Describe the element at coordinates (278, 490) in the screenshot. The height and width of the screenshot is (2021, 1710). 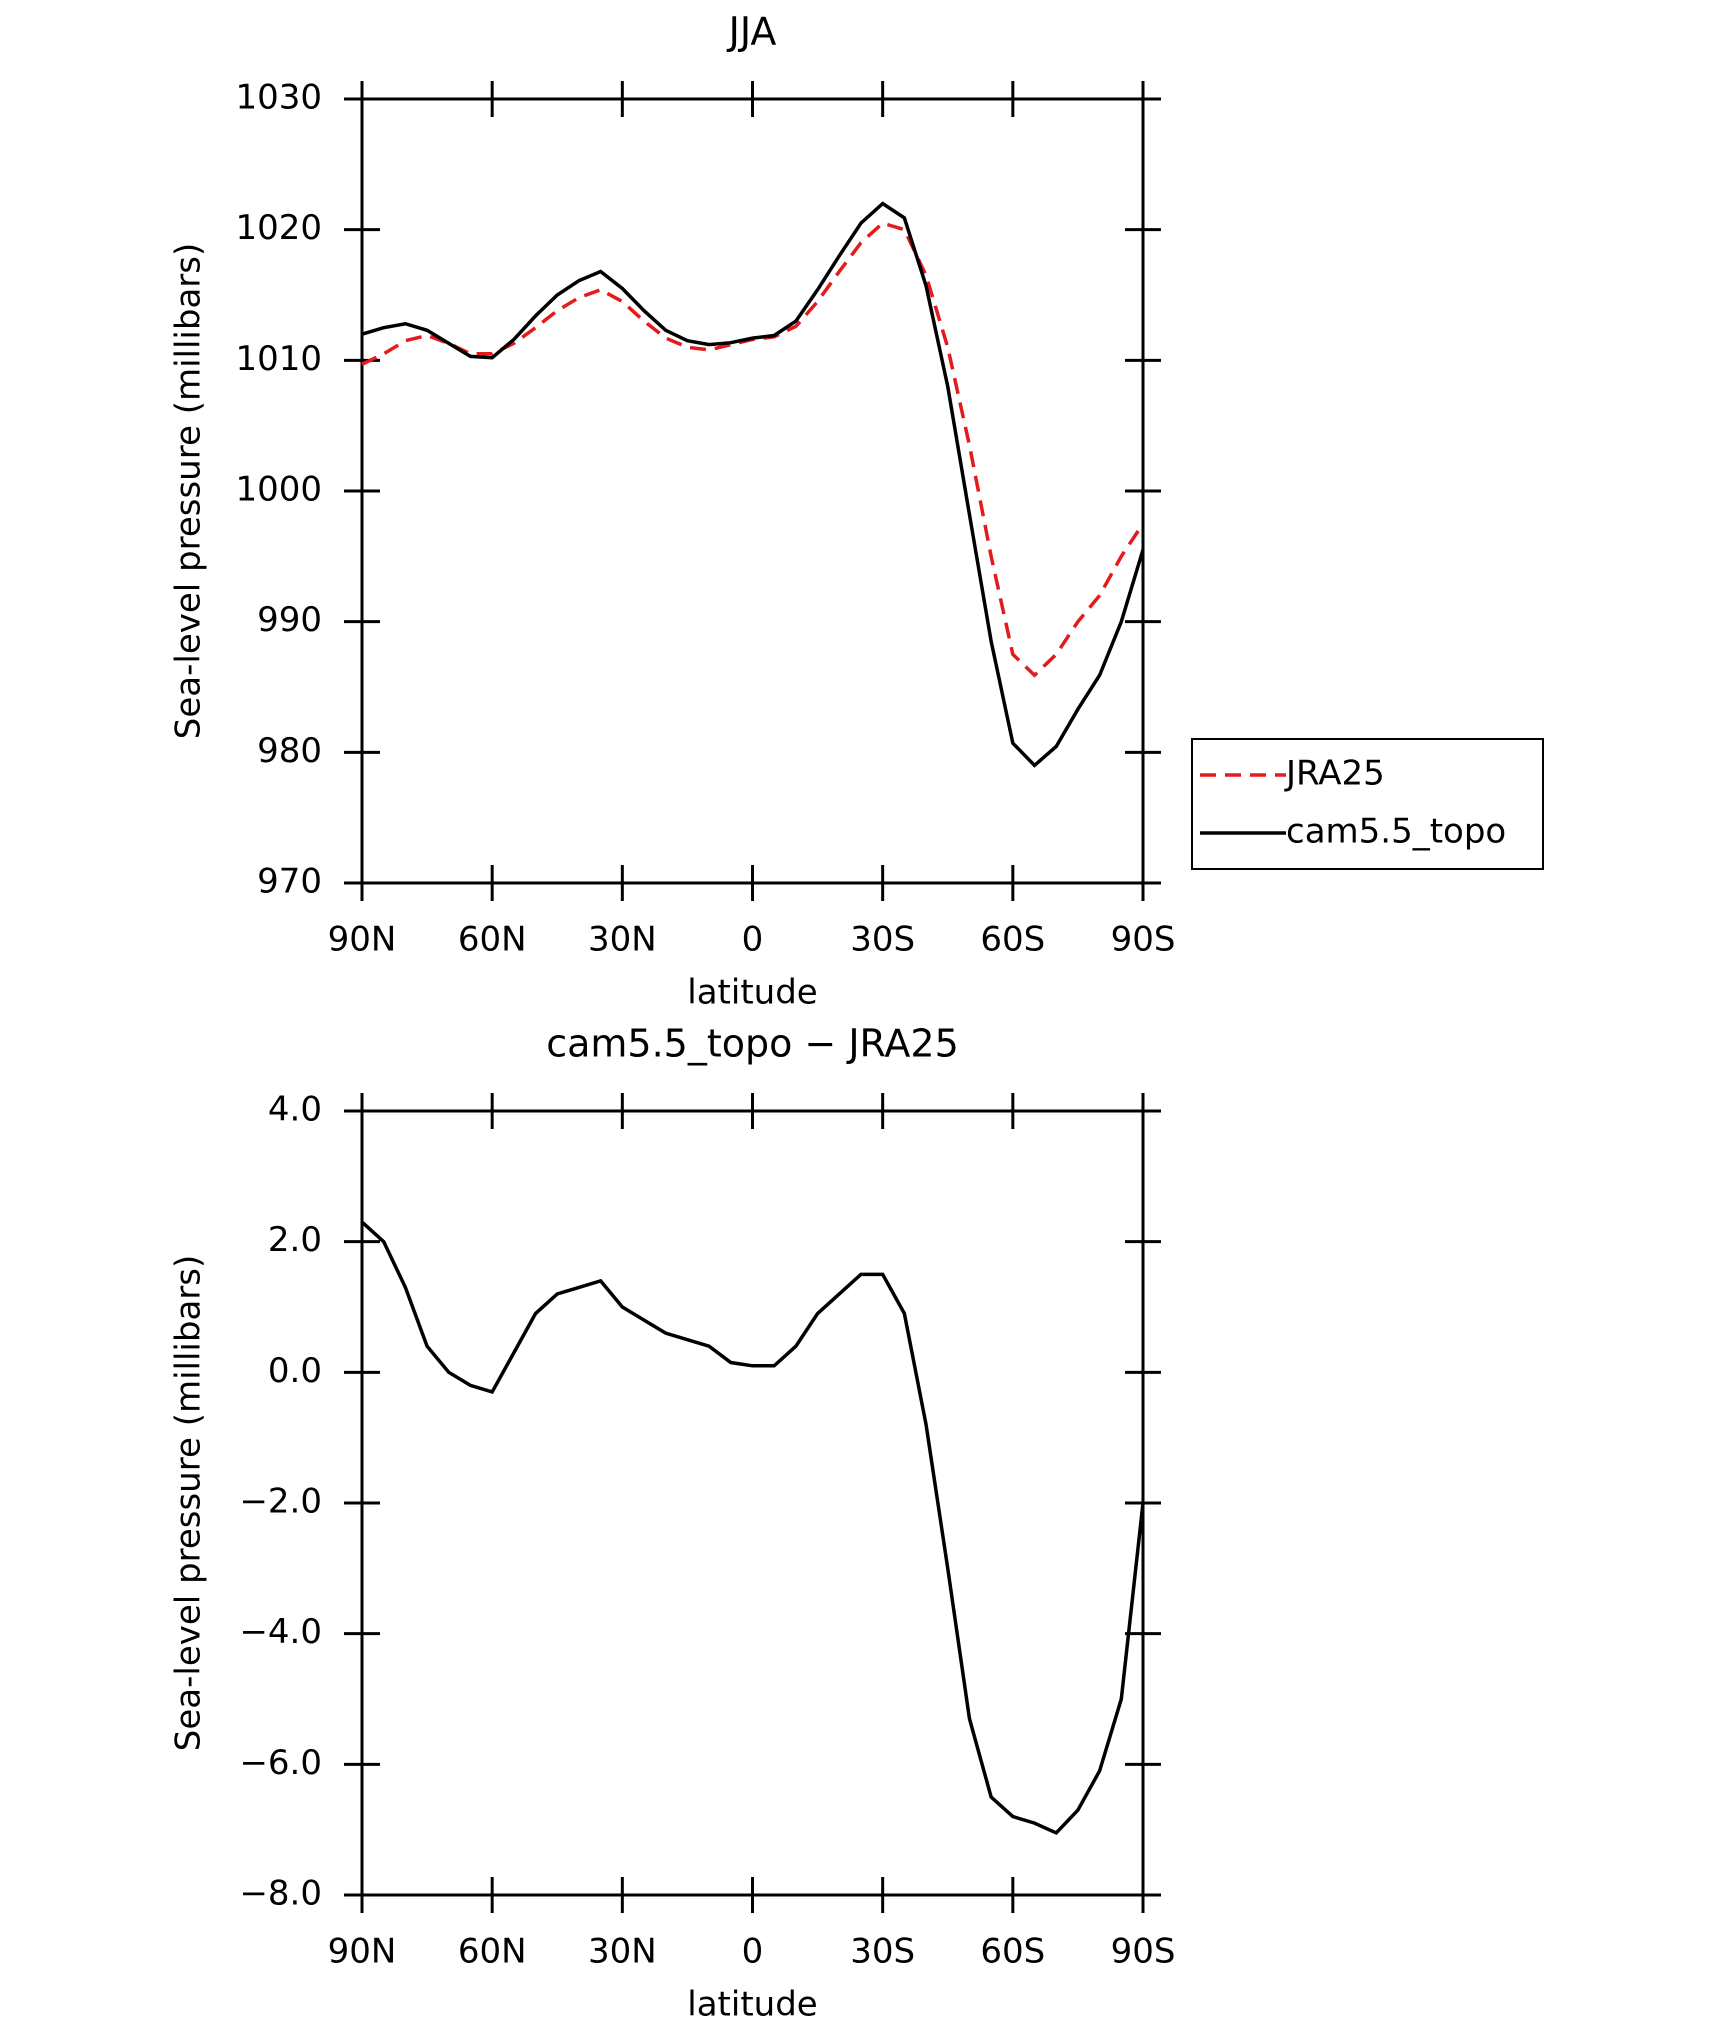
I see `y-tick-label: 1000` at that location.